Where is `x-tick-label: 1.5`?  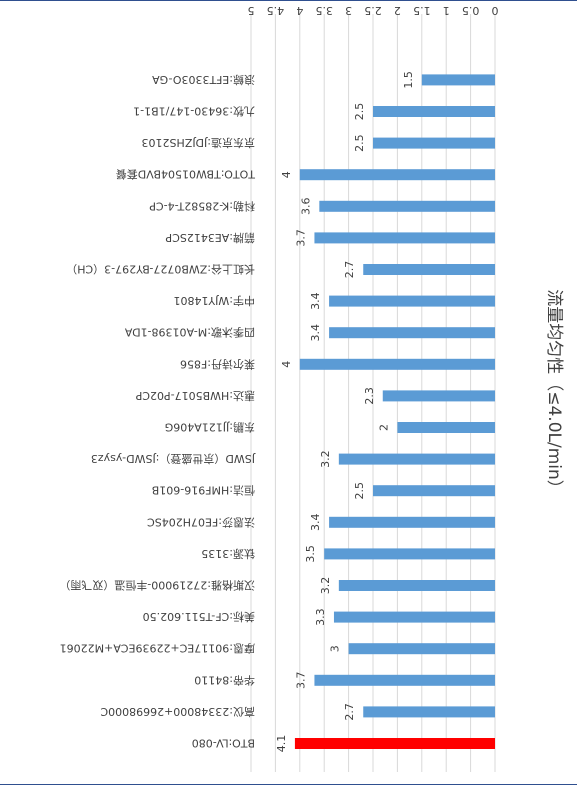 x-tick-label: 1.5 is located at coordinates (422, 10).